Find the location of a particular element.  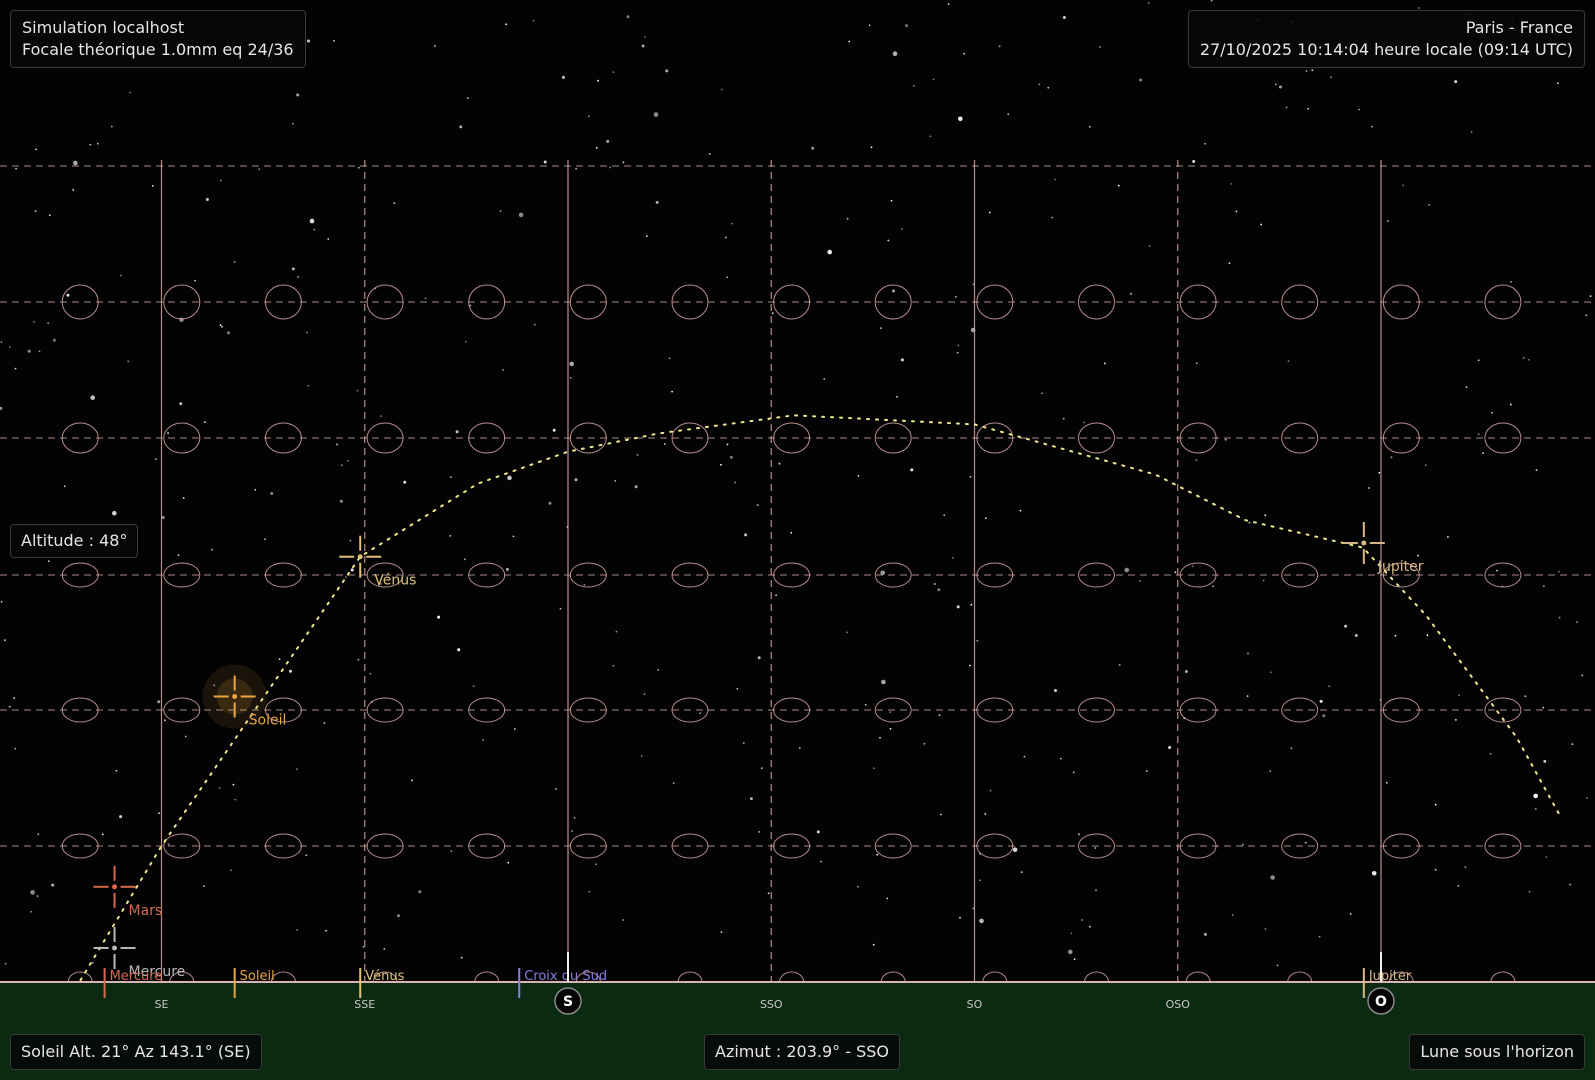

celestial-object: Mars is located at coordinates (128, 892).